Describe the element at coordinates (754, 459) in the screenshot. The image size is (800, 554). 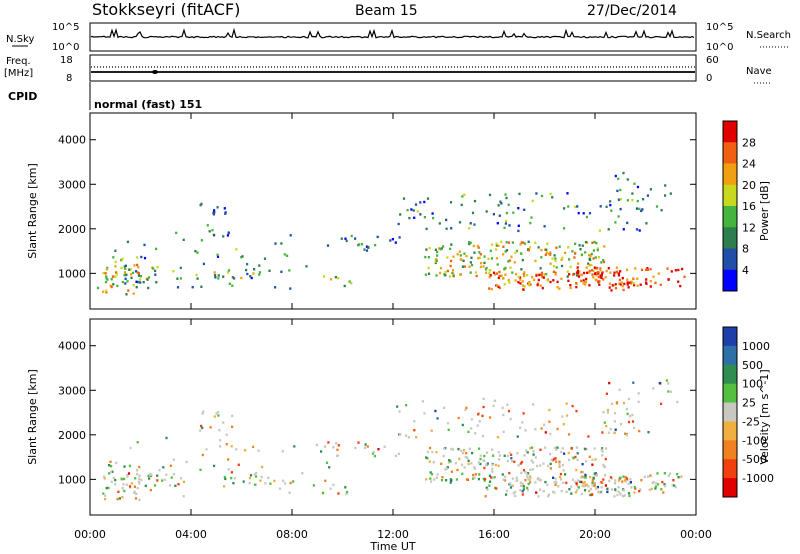
I see `colorbar-tick-label: -500` at that location.